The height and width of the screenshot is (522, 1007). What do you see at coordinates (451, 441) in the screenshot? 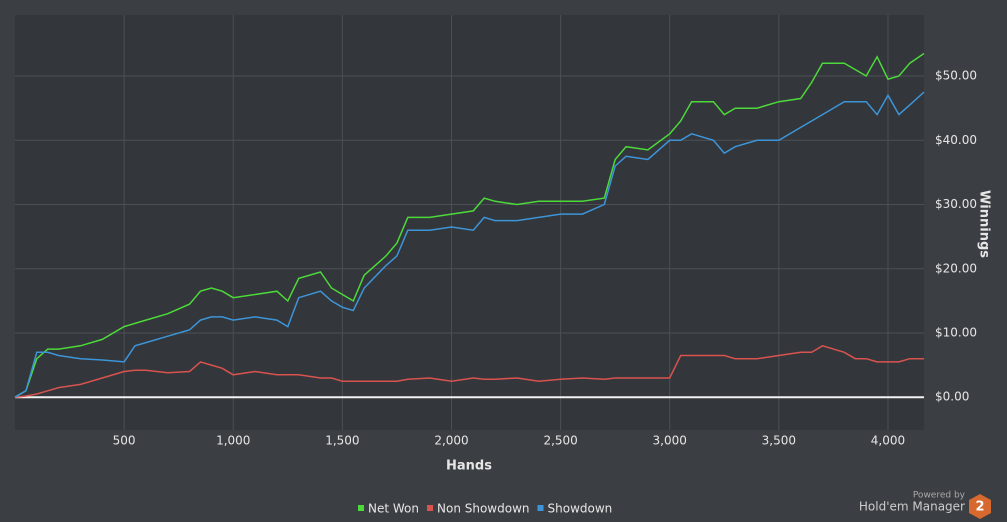
I see `x-tick-label: 2,000` at bounding box center [451, 441].